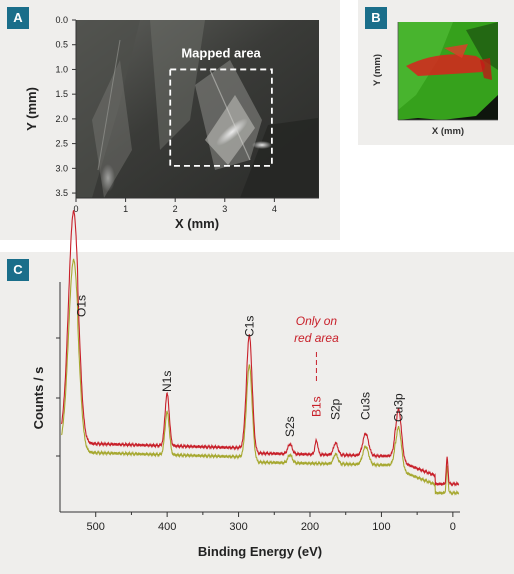 The image size is (514, 574). What do you see at coordinates (336, 409) in the screenshot?
I see `peak-label-s2p: S2p` at bounding box center [336, 409].